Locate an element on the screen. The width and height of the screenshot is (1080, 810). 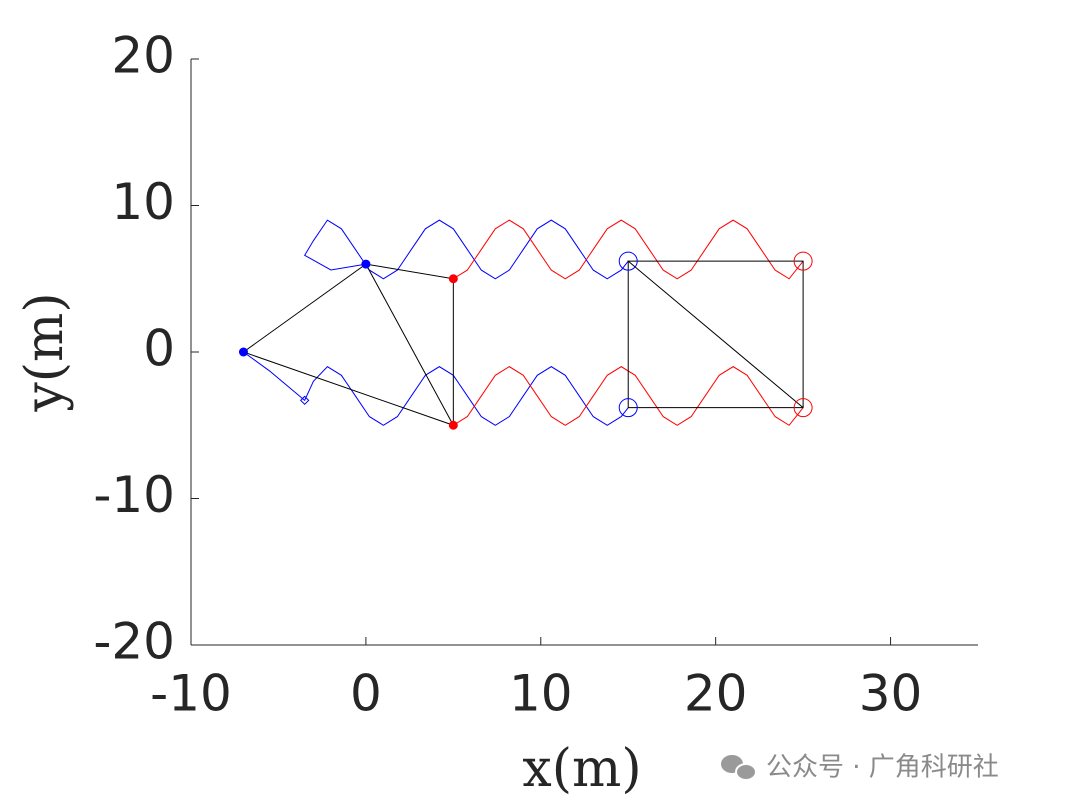
diamond-marker is located at coordinates (304, 400).